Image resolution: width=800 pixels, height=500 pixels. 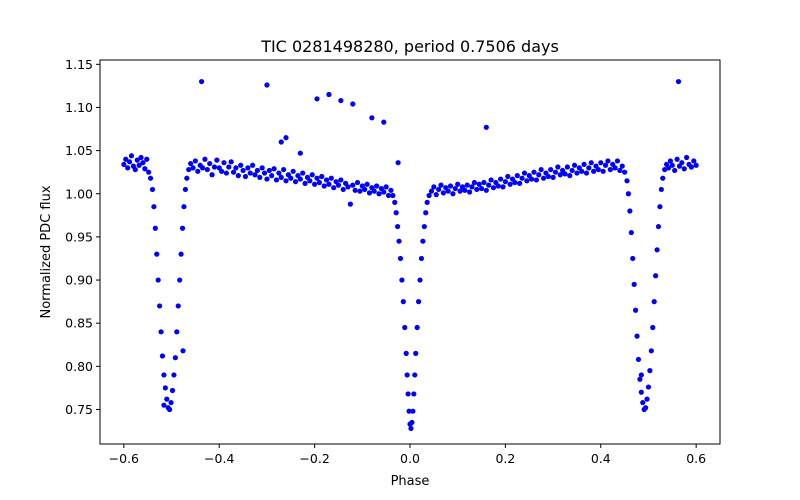 What do you see at coordinates (79, 323) in the screenshot?
I see `y-tick-label: 0.85` at bounding box center [79, 323].